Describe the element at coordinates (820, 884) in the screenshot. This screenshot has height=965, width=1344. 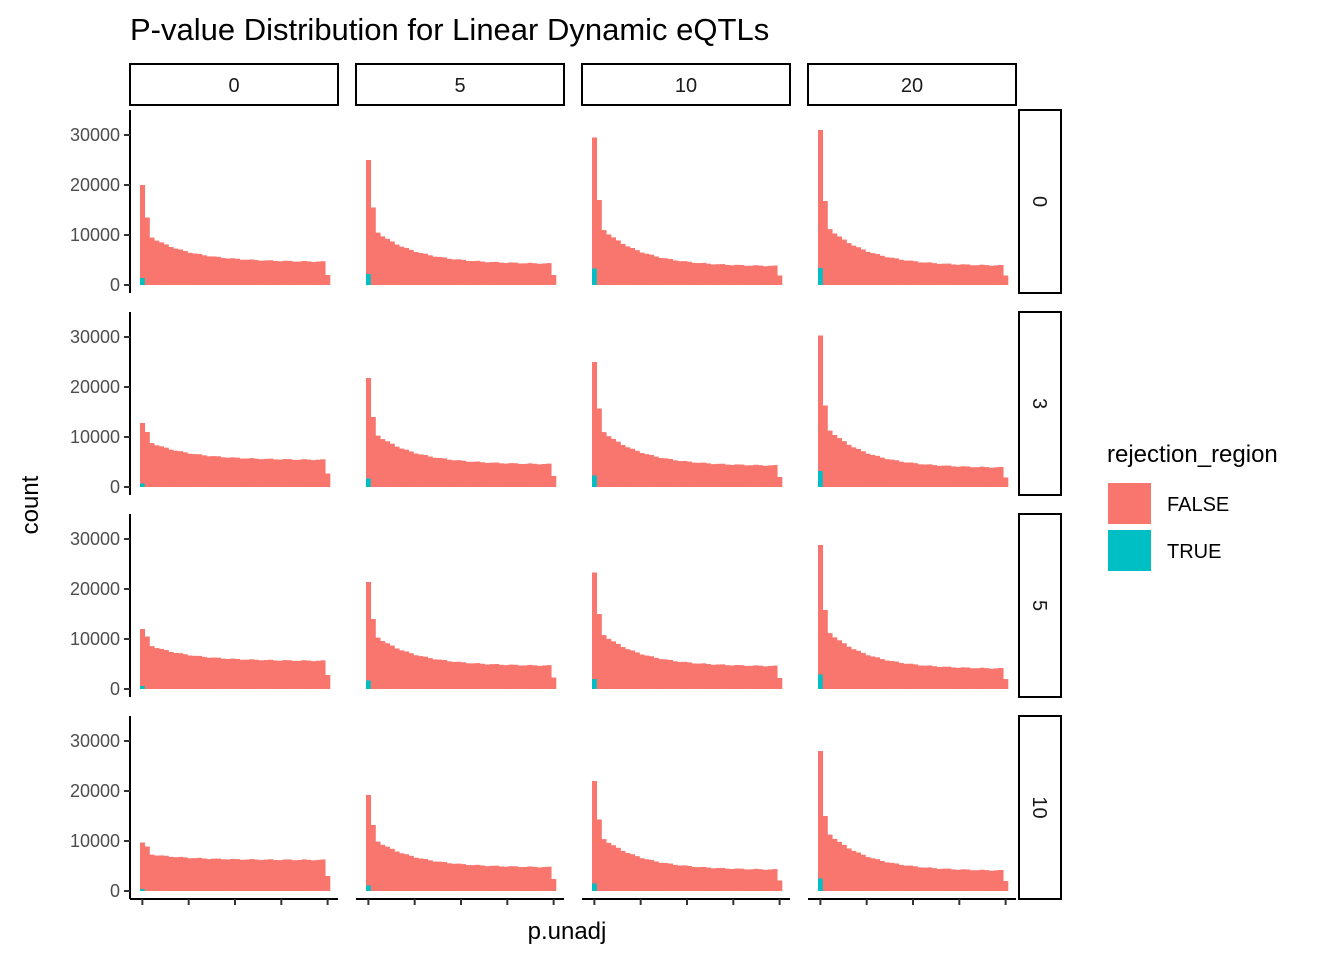
I see `histogram-bar-true` at that location.